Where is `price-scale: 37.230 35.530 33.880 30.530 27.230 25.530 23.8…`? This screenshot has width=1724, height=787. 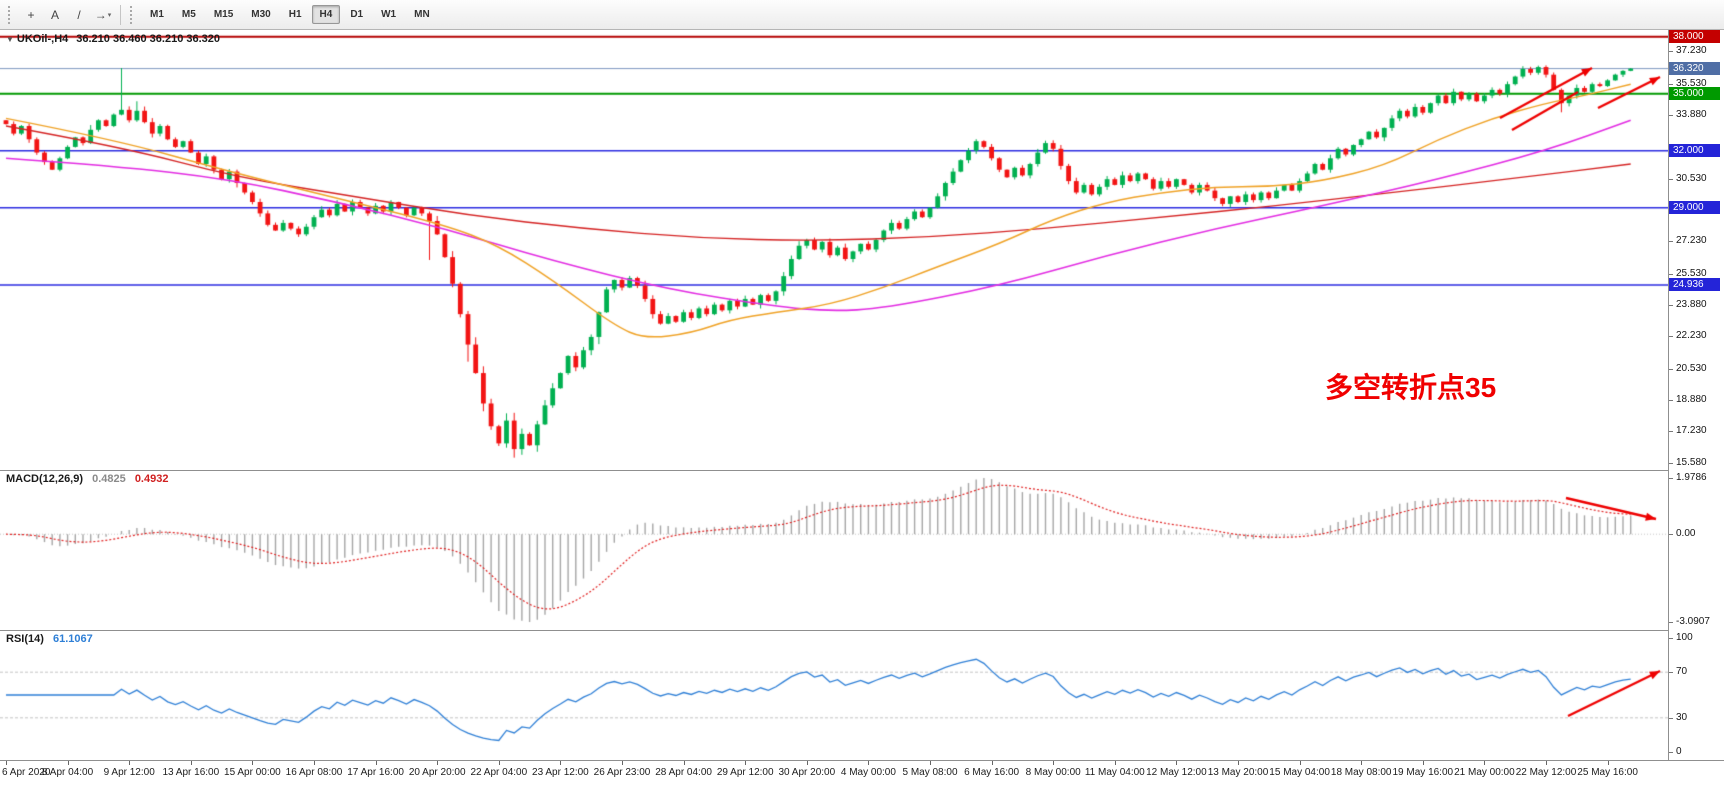
price-scale: 37.230 35.530 33.880 30.530 27.230 25.530 23.8… is located at coordinates (1696, 394).